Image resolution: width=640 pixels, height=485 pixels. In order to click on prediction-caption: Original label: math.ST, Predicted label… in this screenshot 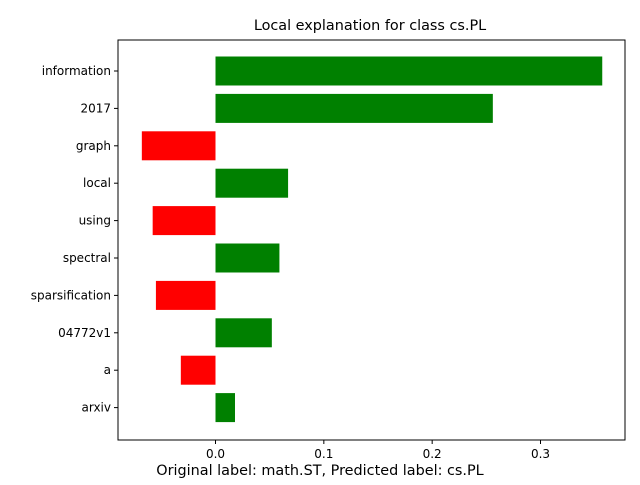, I will do `click(319, 471)`.